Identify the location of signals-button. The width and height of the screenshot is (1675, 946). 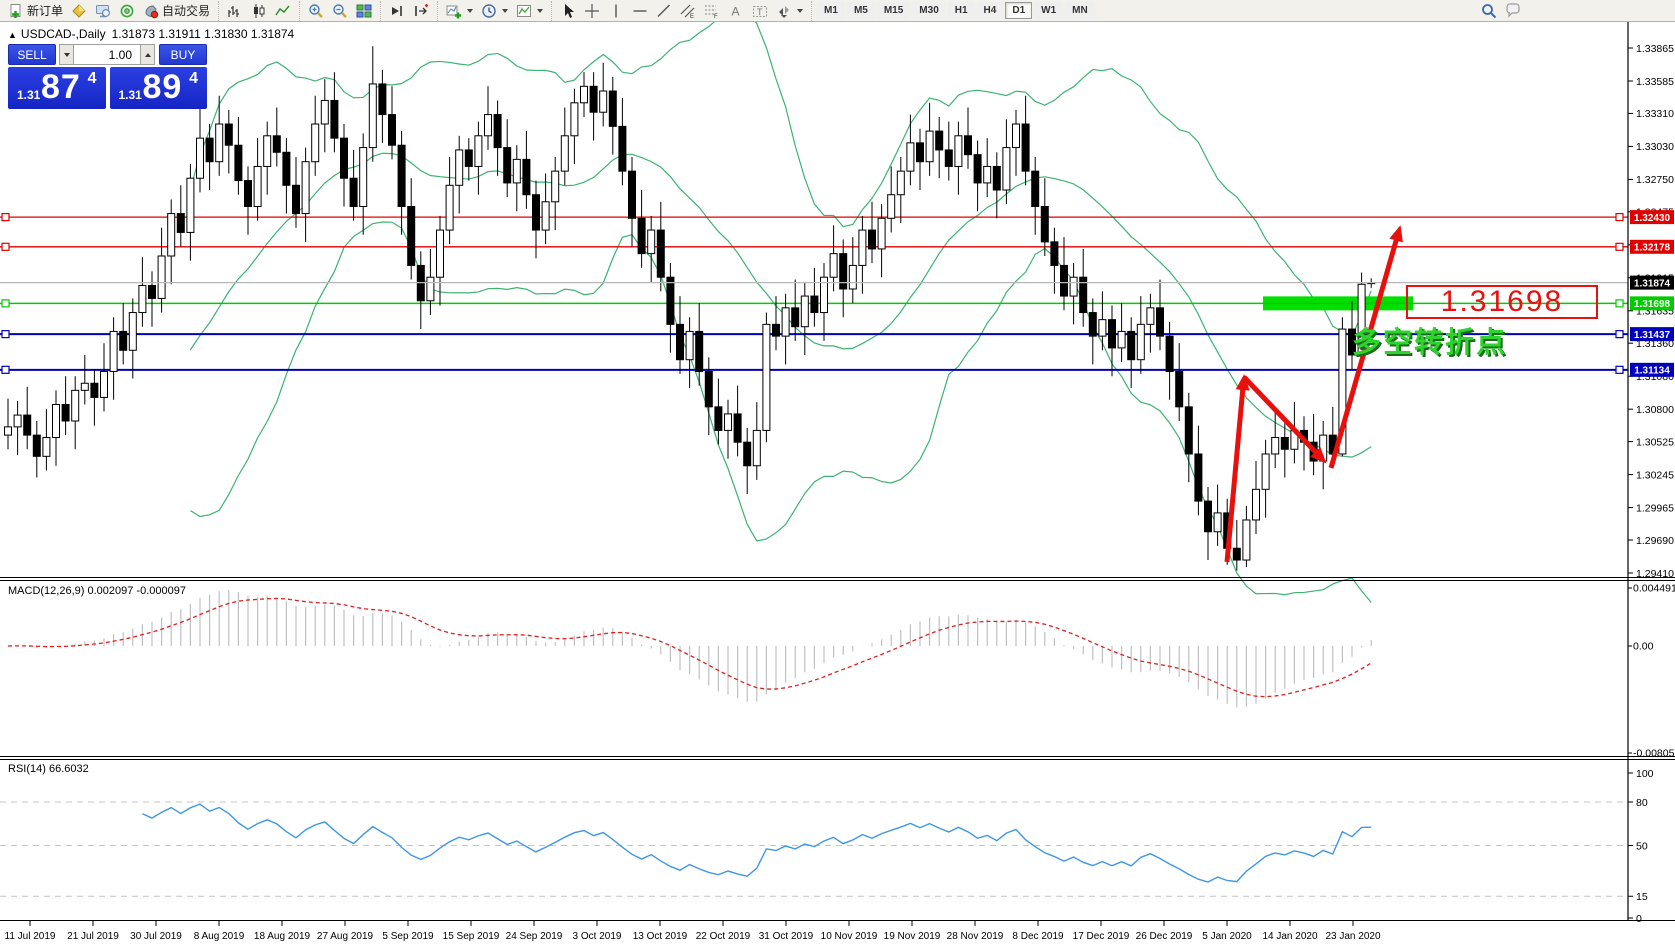
(127, 11).